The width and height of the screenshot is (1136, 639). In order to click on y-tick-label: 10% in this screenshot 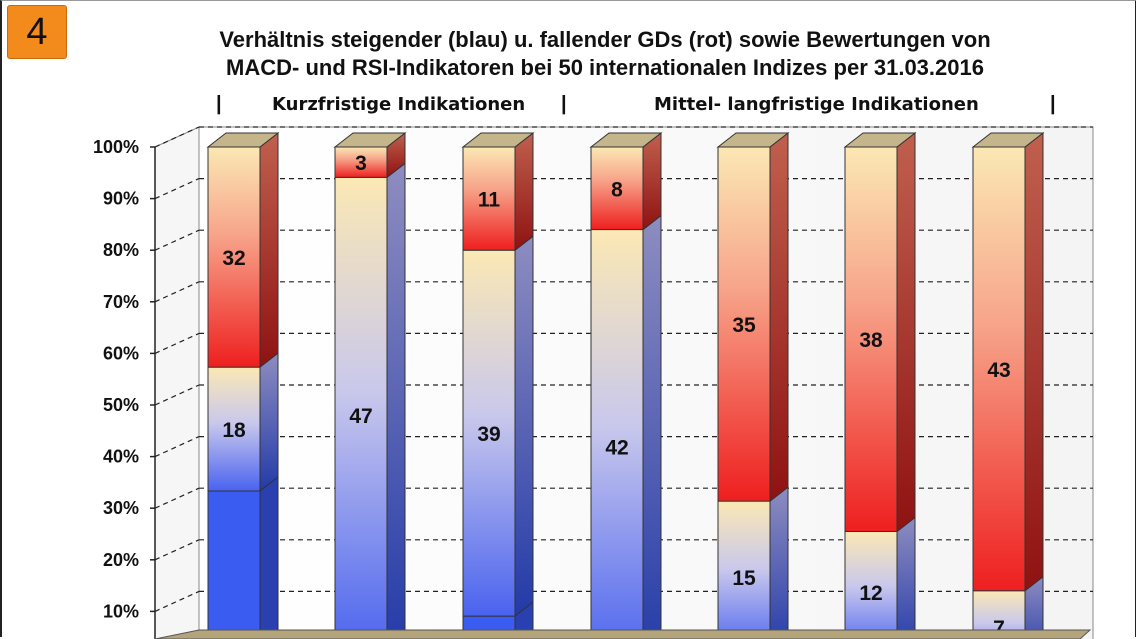, I will do `click(121, 611)`.